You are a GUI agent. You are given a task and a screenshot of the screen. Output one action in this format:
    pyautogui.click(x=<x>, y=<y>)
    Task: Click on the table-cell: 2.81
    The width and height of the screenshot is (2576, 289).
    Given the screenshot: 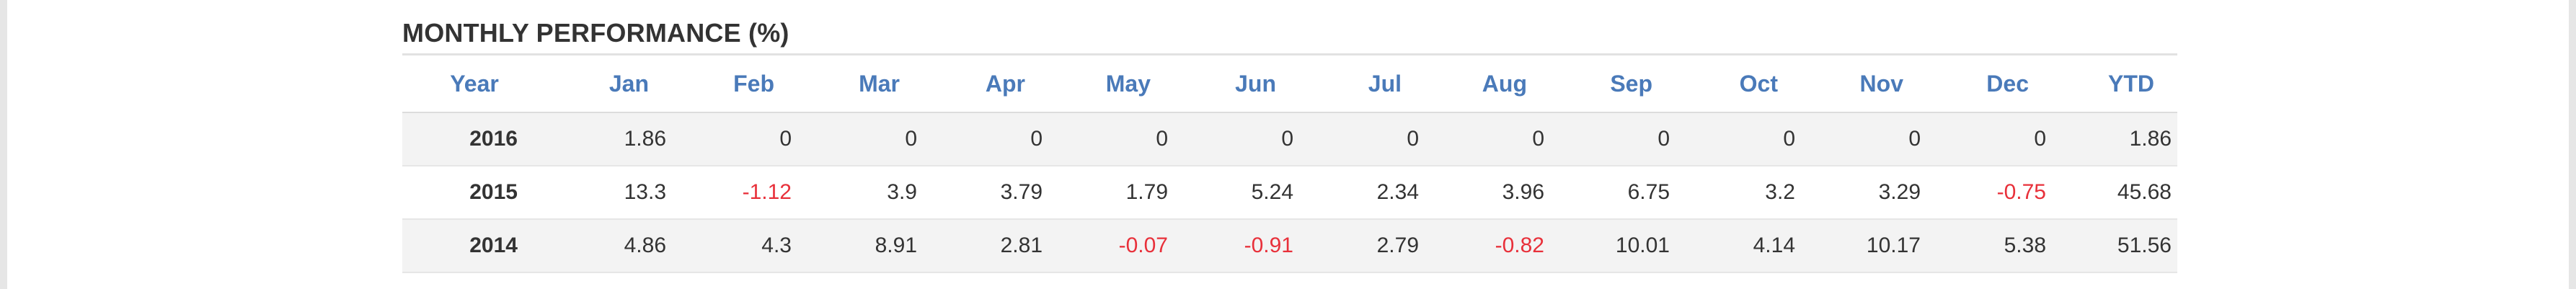 What is the action you would take?
    pyautogui.click(x=985, y=246)
    